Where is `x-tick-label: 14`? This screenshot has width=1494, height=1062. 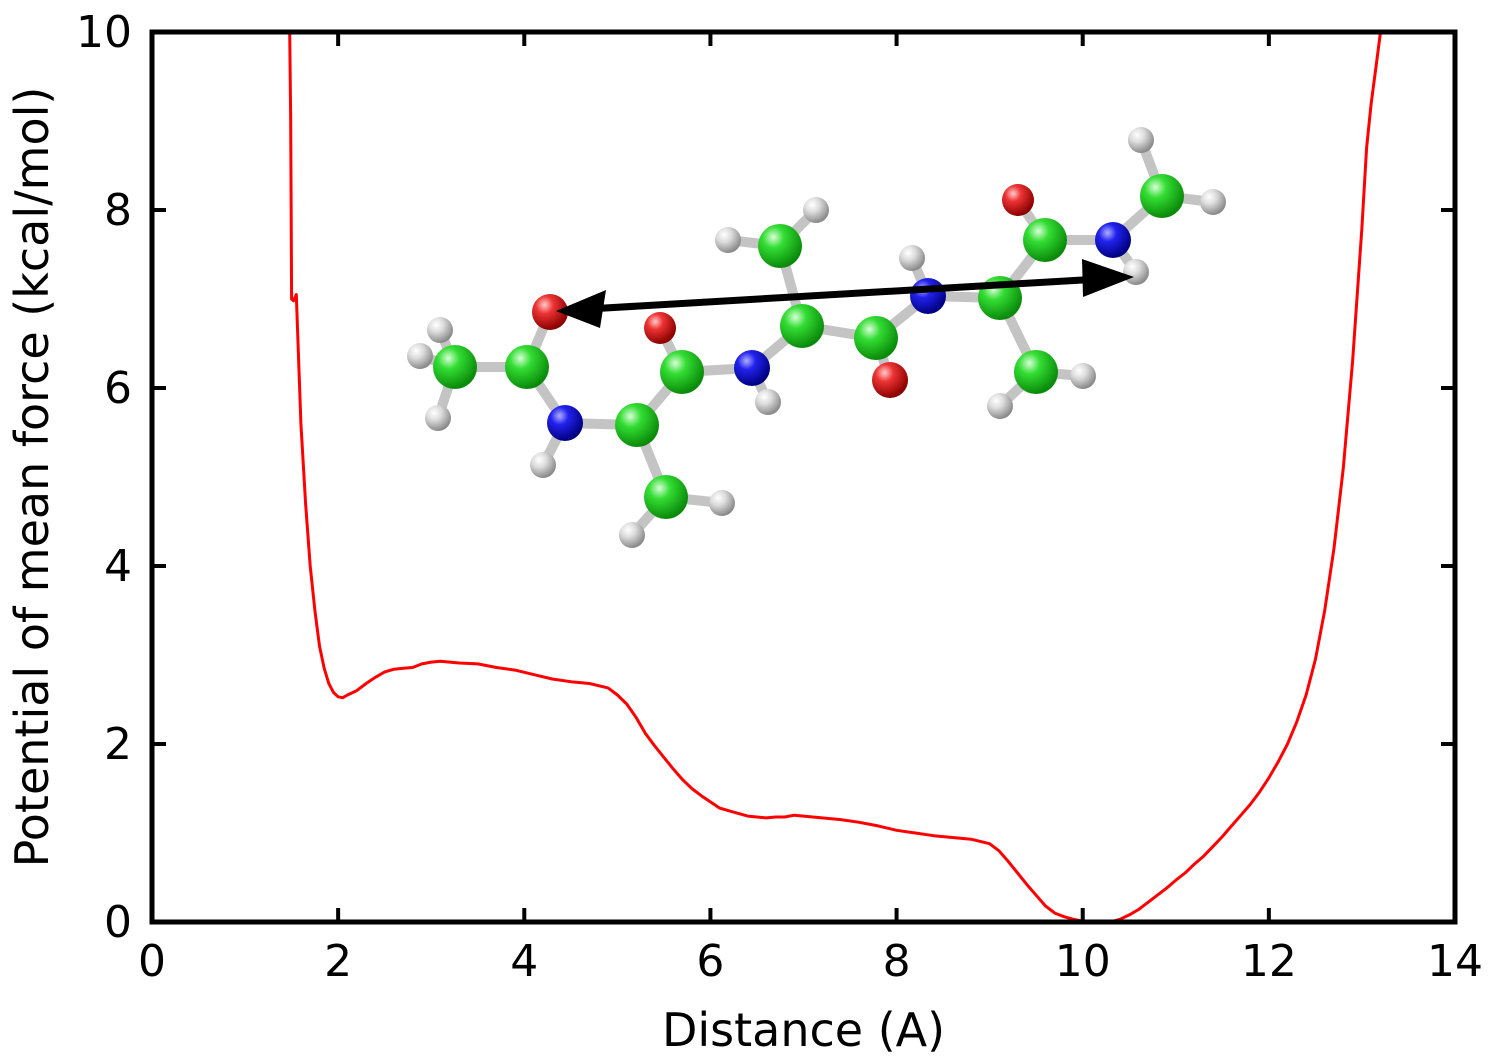 x-tick-label: 14 is located at coordinates (1455, 961).